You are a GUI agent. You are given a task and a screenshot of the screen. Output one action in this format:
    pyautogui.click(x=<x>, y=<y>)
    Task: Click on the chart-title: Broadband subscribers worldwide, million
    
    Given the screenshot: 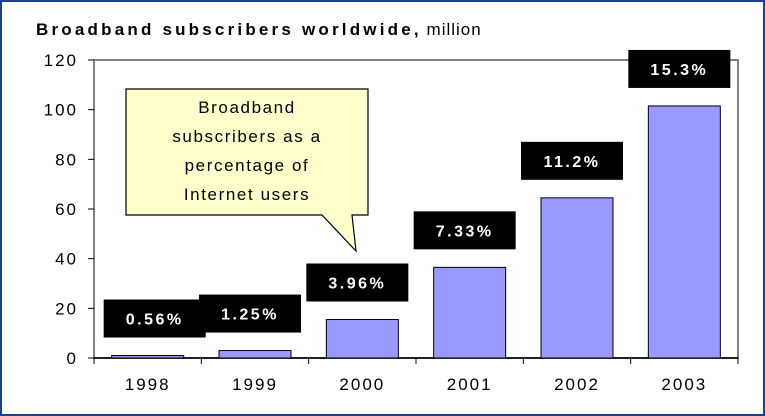 What is the action you would take?
    pyautogui.click(x=259, y=30)
    